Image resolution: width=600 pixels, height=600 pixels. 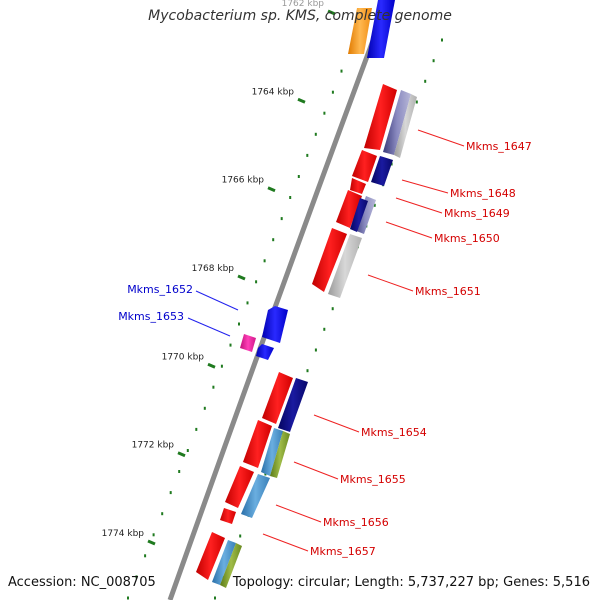 What do you see at coordinates (275, 324) in the screenshot?
I see `reverse-gene-arrow` at bounding box center [275, 324].